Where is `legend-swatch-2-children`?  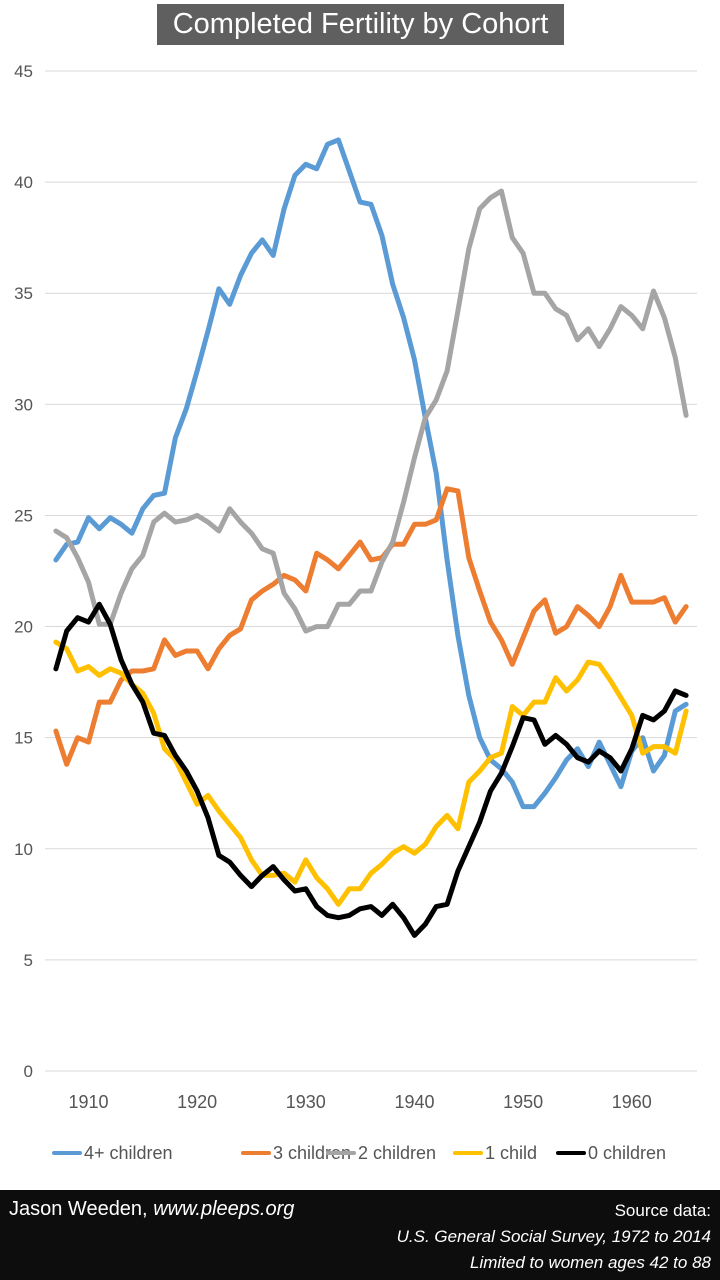
legend-swatch-2-children is located at coordinates (341, 1153).